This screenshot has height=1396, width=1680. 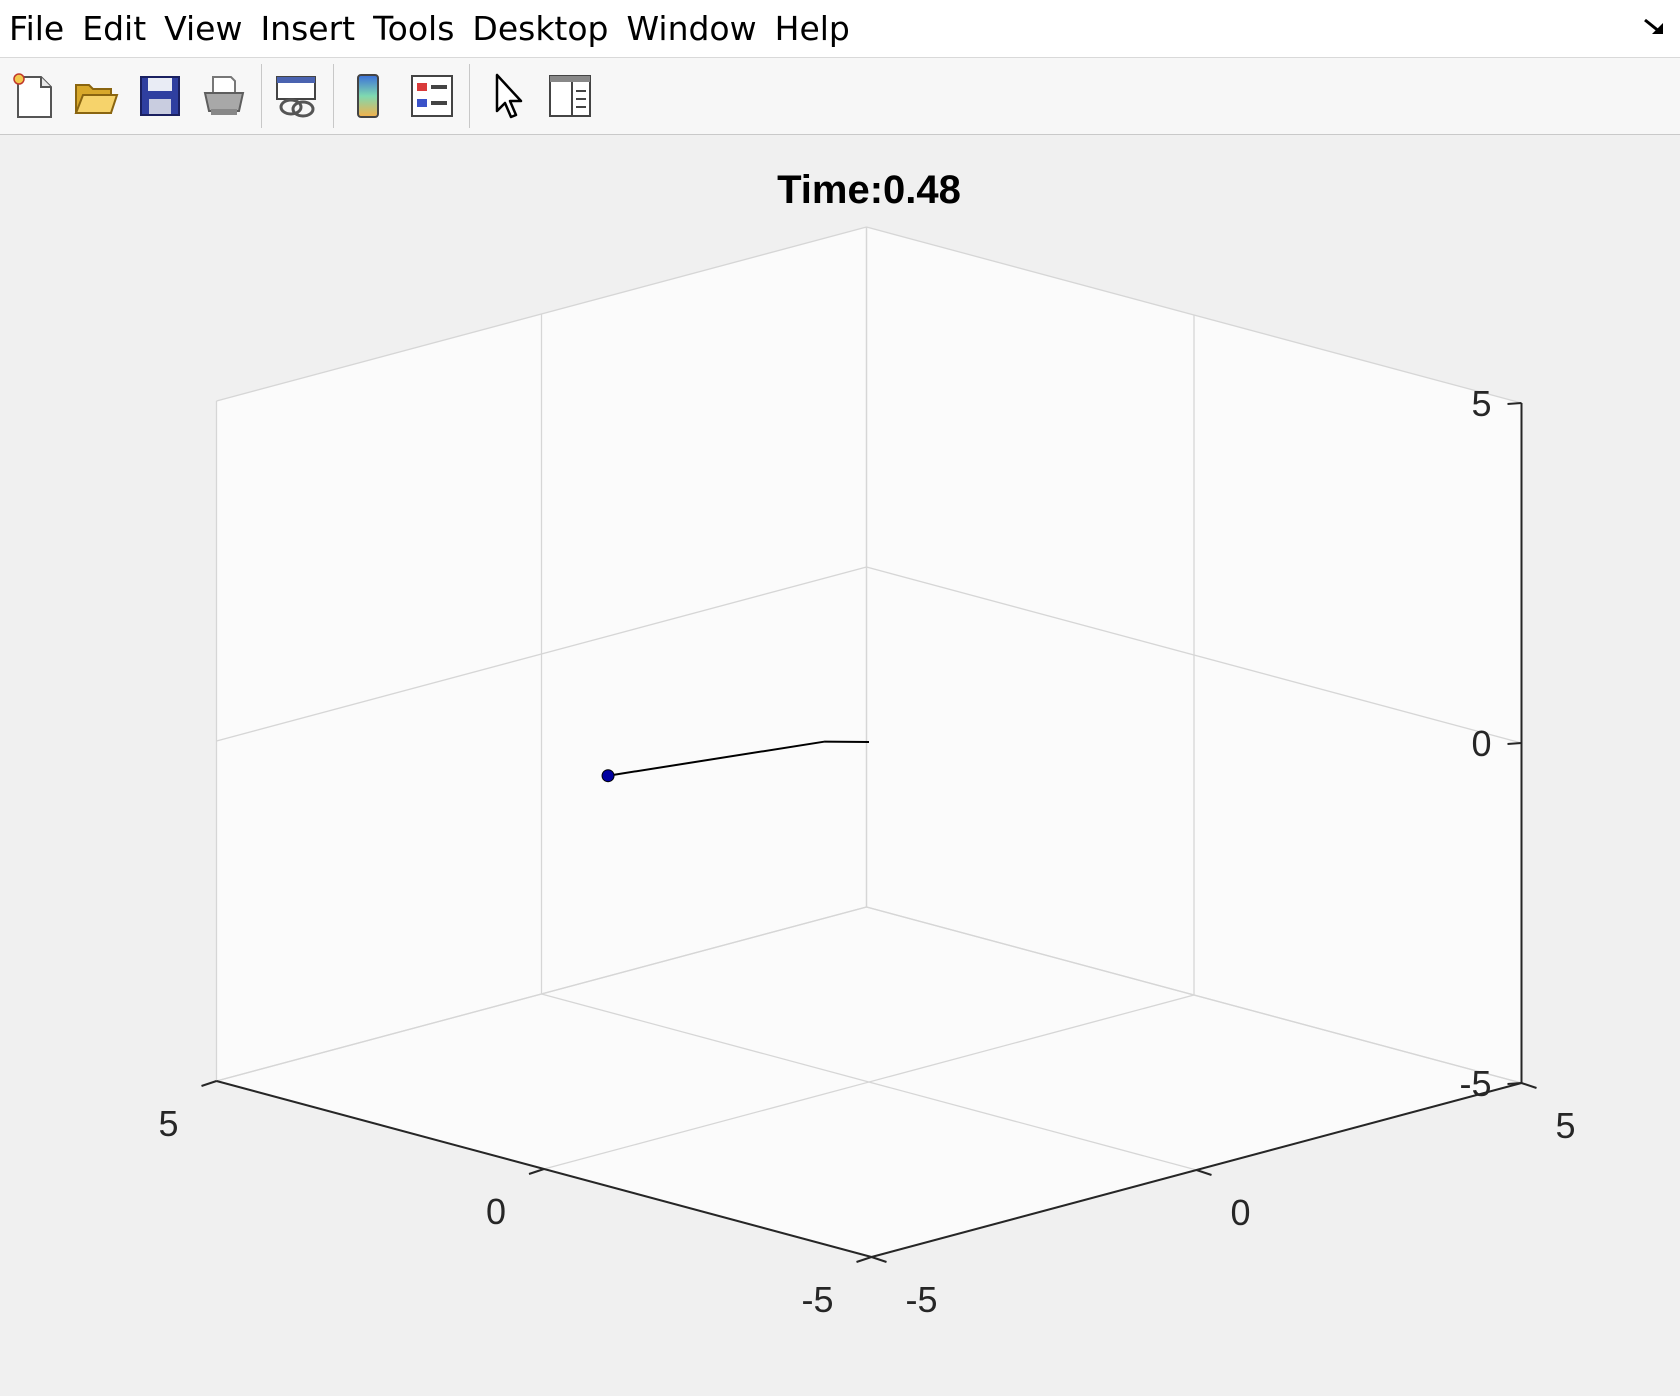 I want to click on y-tick-label: 0, so click(x=1241, y=1212).